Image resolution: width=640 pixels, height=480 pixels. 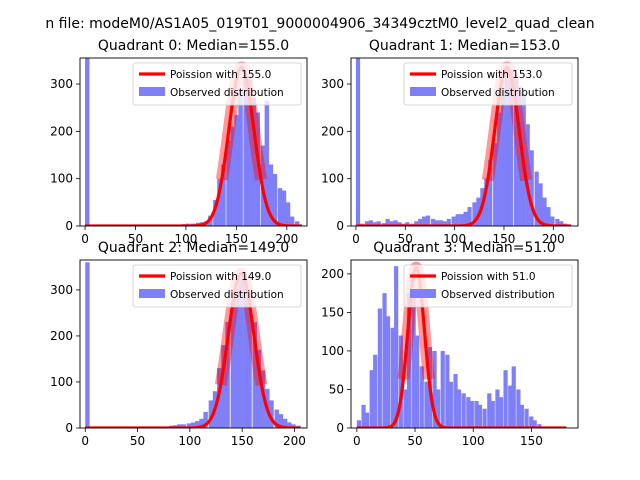 I want to click on x-tick-label: 200, so click(x=553, y=239).